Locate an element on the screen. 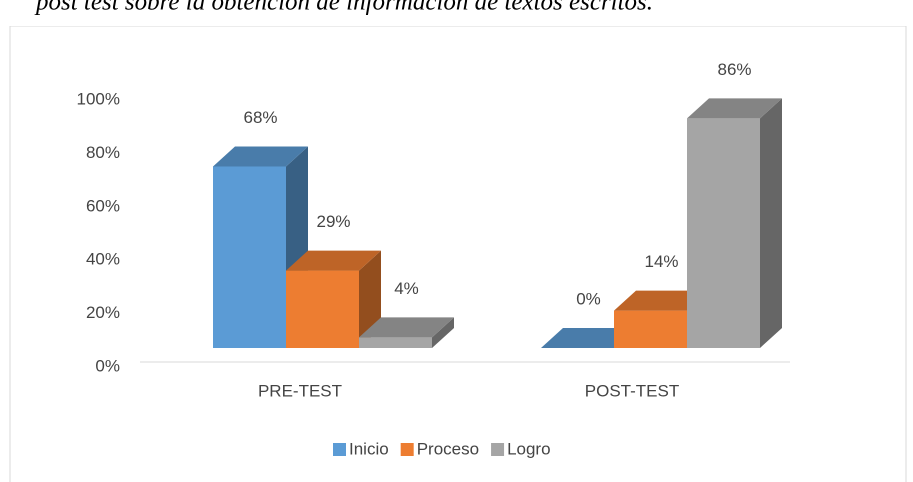 This screenshot has width=913, height=482. y-tick-label: 40% is located at coordinates (103, 259).